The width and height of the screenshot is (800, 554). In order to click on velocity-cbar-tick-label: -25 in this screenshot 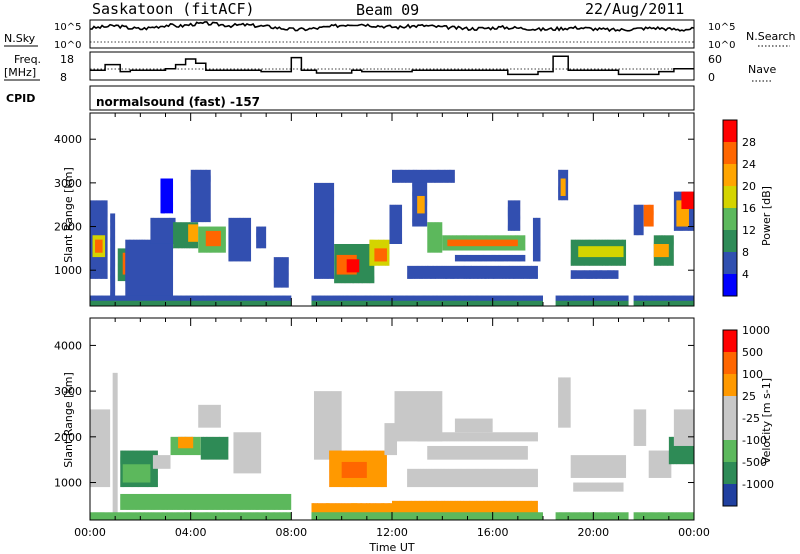, I will do `click(751, 418)`.